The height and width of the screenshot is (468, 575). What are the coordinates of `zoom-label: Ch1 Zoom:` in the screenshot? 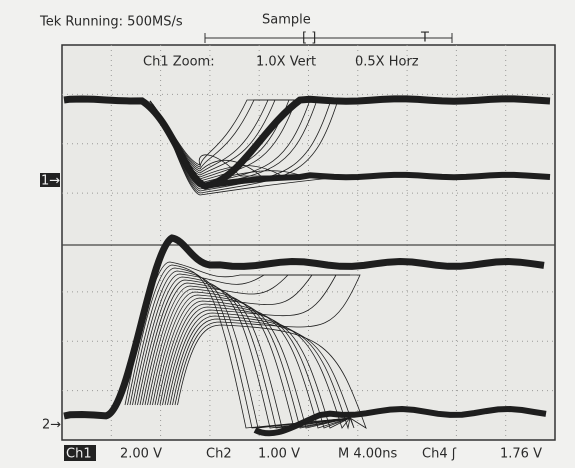 It's located at (179, 62).